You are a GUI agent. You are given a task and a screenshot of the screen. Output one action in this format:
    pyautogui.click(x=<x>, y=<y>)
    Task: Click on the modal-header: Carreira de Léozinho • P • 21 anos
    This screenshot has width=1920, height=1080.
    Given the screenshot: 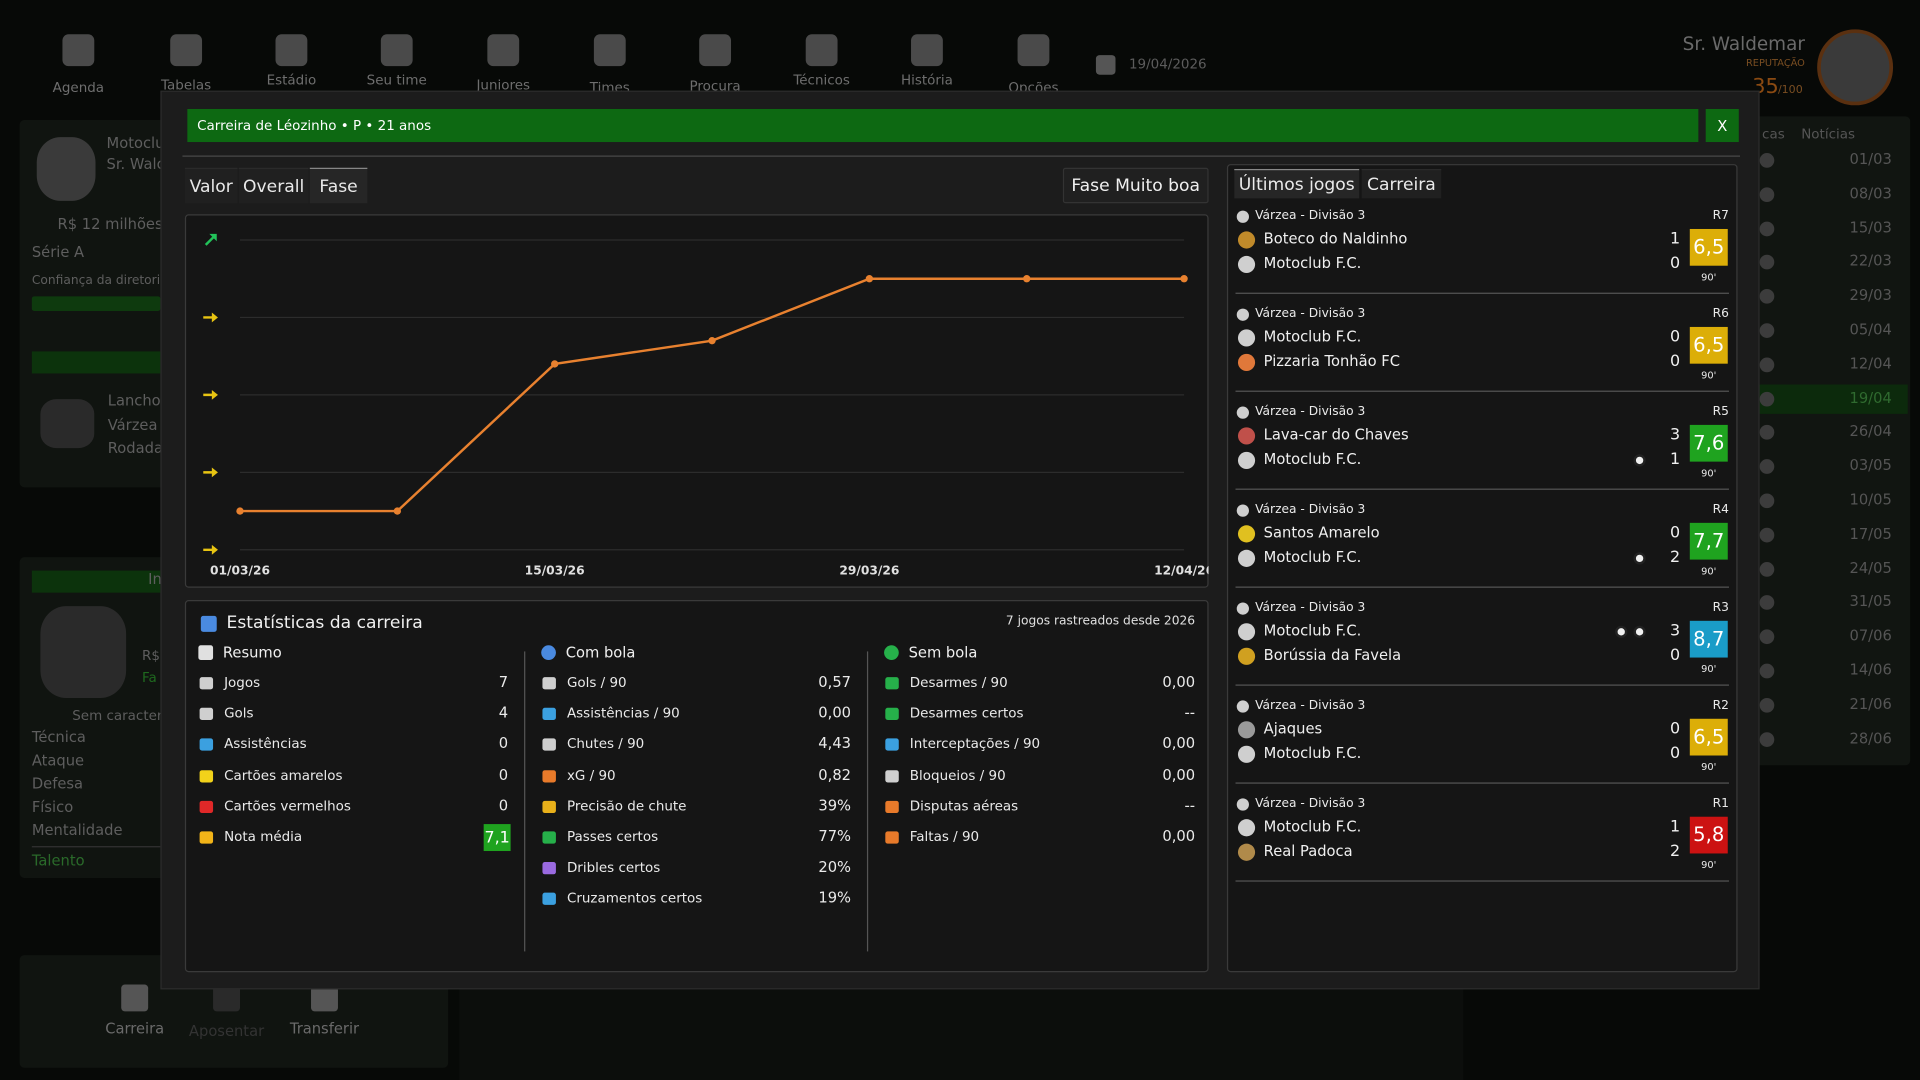 What is the action you would take?
    pyautogui.click(x=943, y=125)
    